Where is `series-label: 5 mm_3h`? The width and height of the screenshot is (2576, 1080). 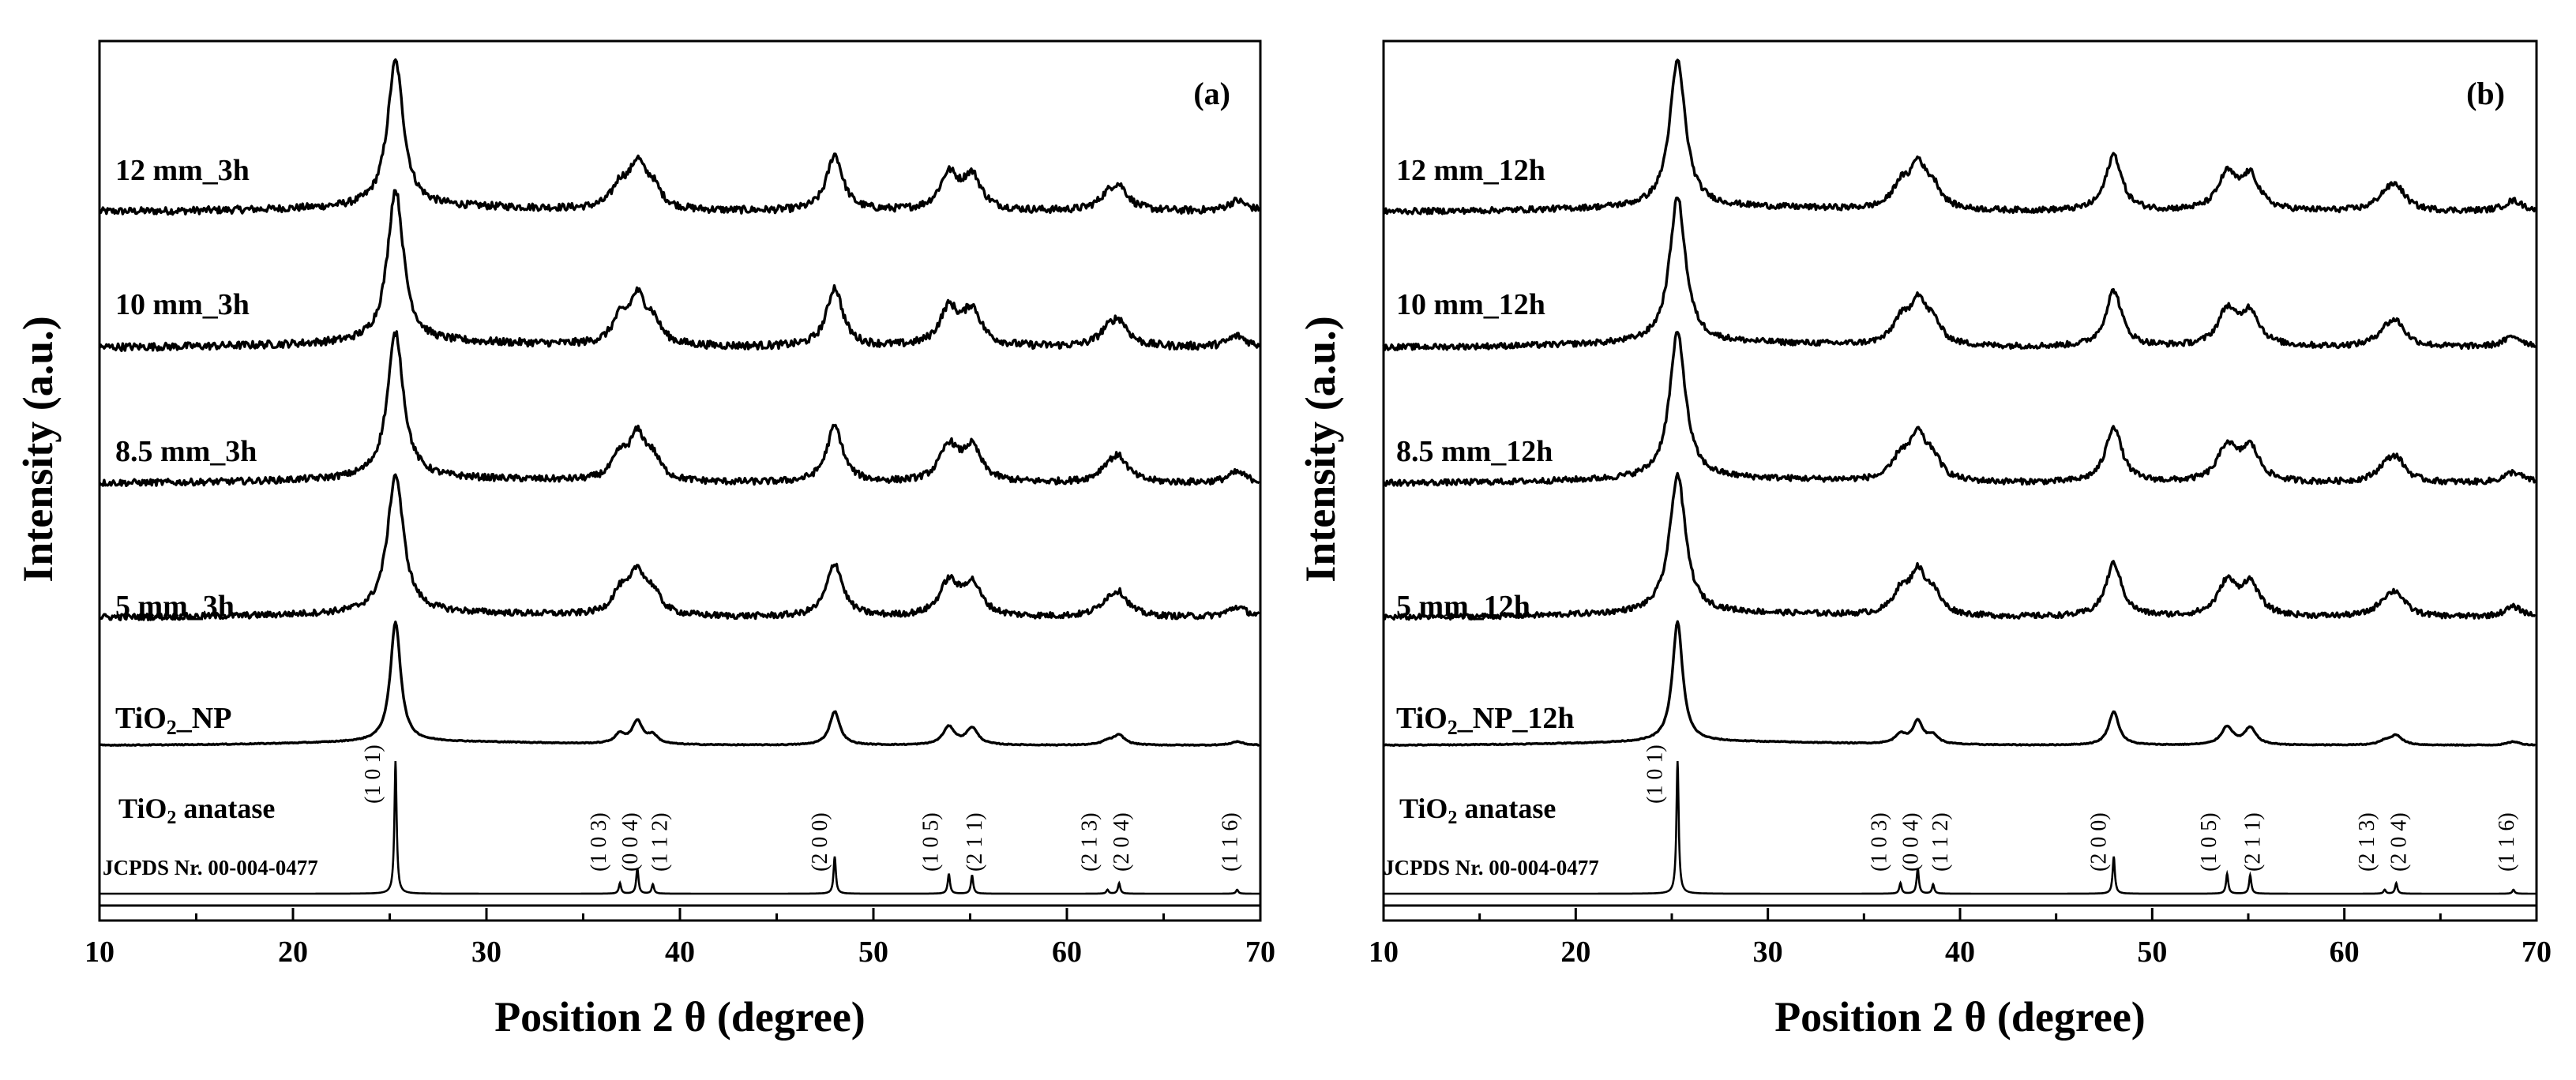
series-label: 5 mm_3h is located at coordinates (175, 606).